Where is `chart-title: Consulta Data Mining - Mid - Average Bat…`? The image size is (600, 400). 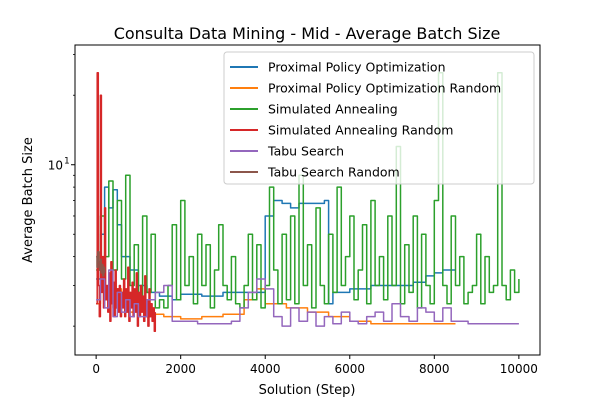
chart-title: Consulta Data Mining - Mid - Average Bat… is located at coordinates (307, 33).